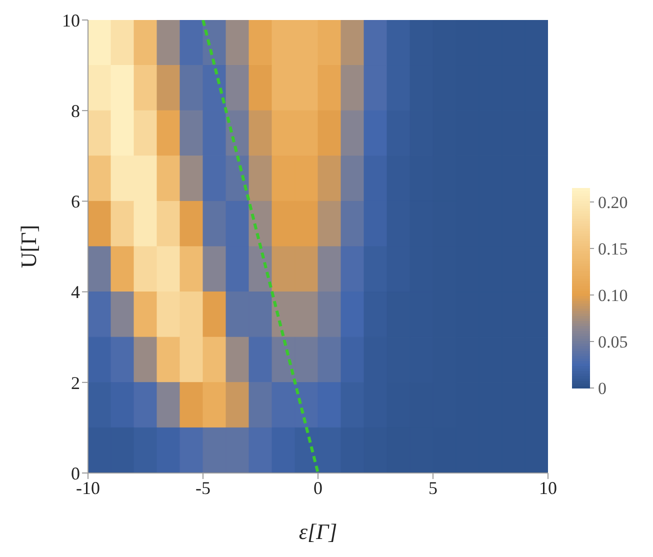 The image size is (653, 557). I want to click on x-tick-label: 10, so click(548, 488).